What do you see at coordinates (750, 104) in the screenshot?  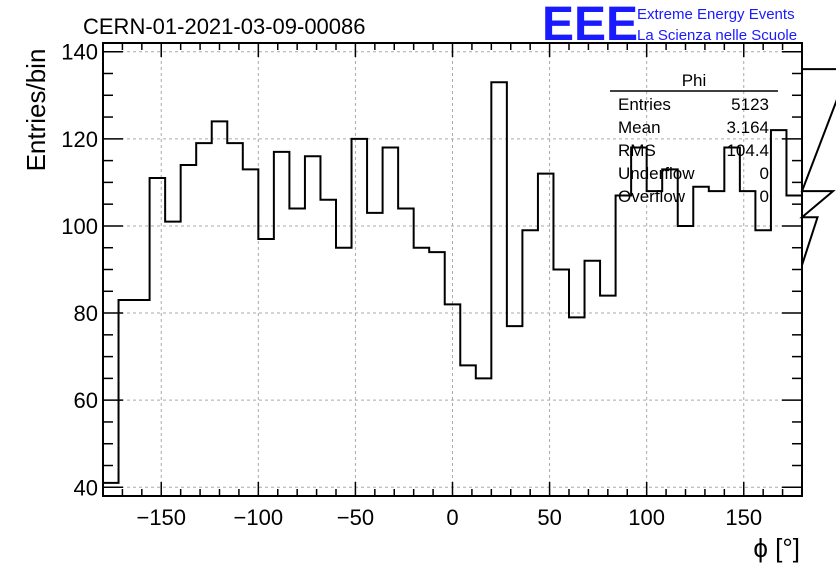 I see `stats-value-entries: 5123` at bounding box center [750, 104].